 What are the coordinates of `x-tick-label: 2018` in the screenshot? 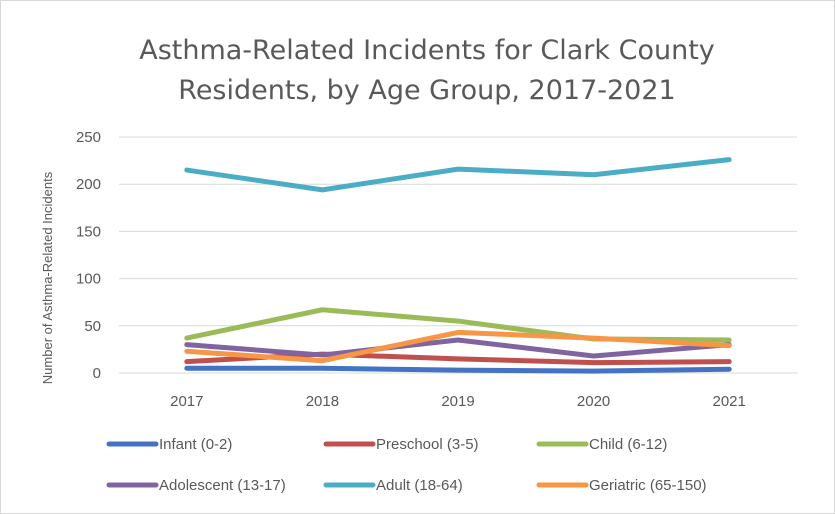 It's located at (322, 401).